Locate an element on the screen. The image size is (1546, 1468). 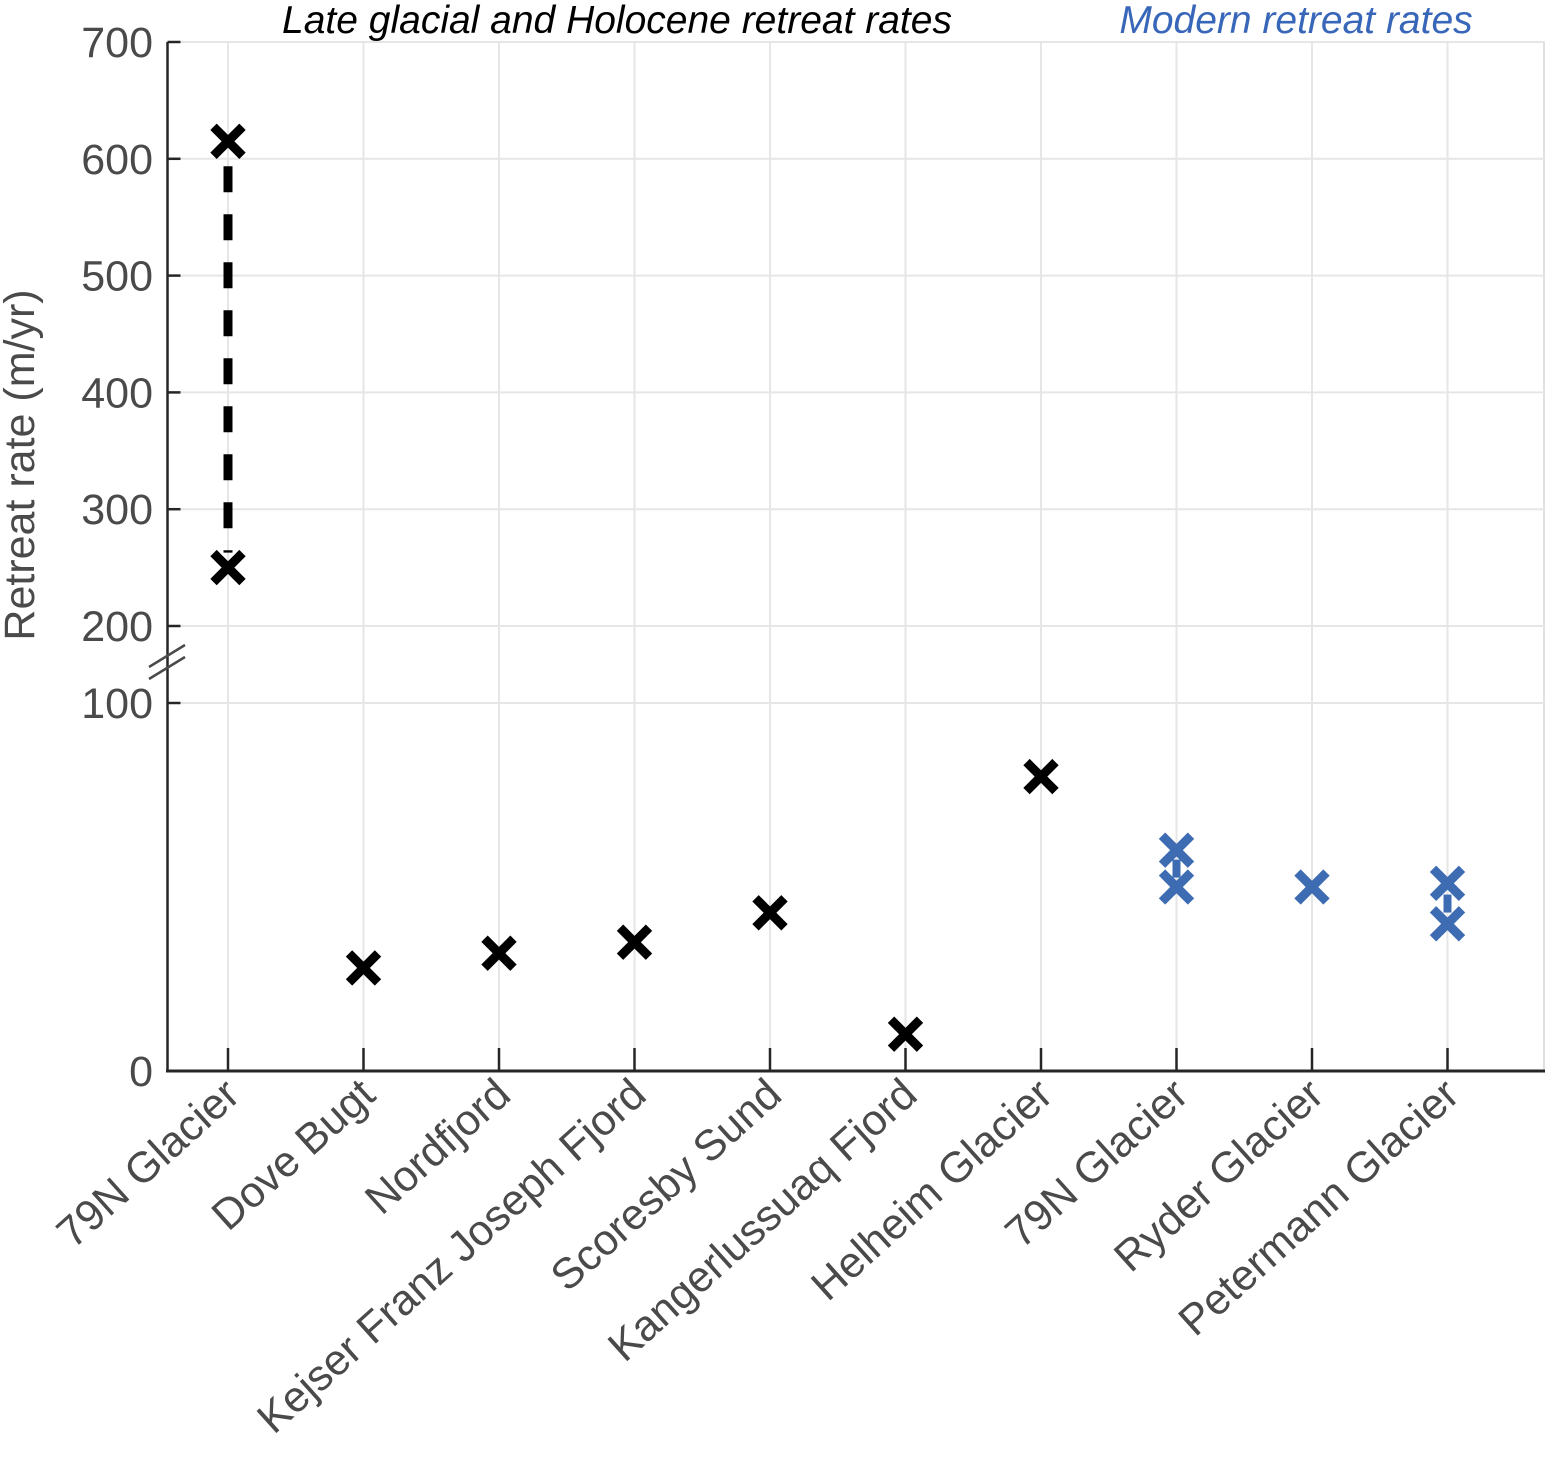
y-tick-label: 700 is located at coordinates (117, 43).